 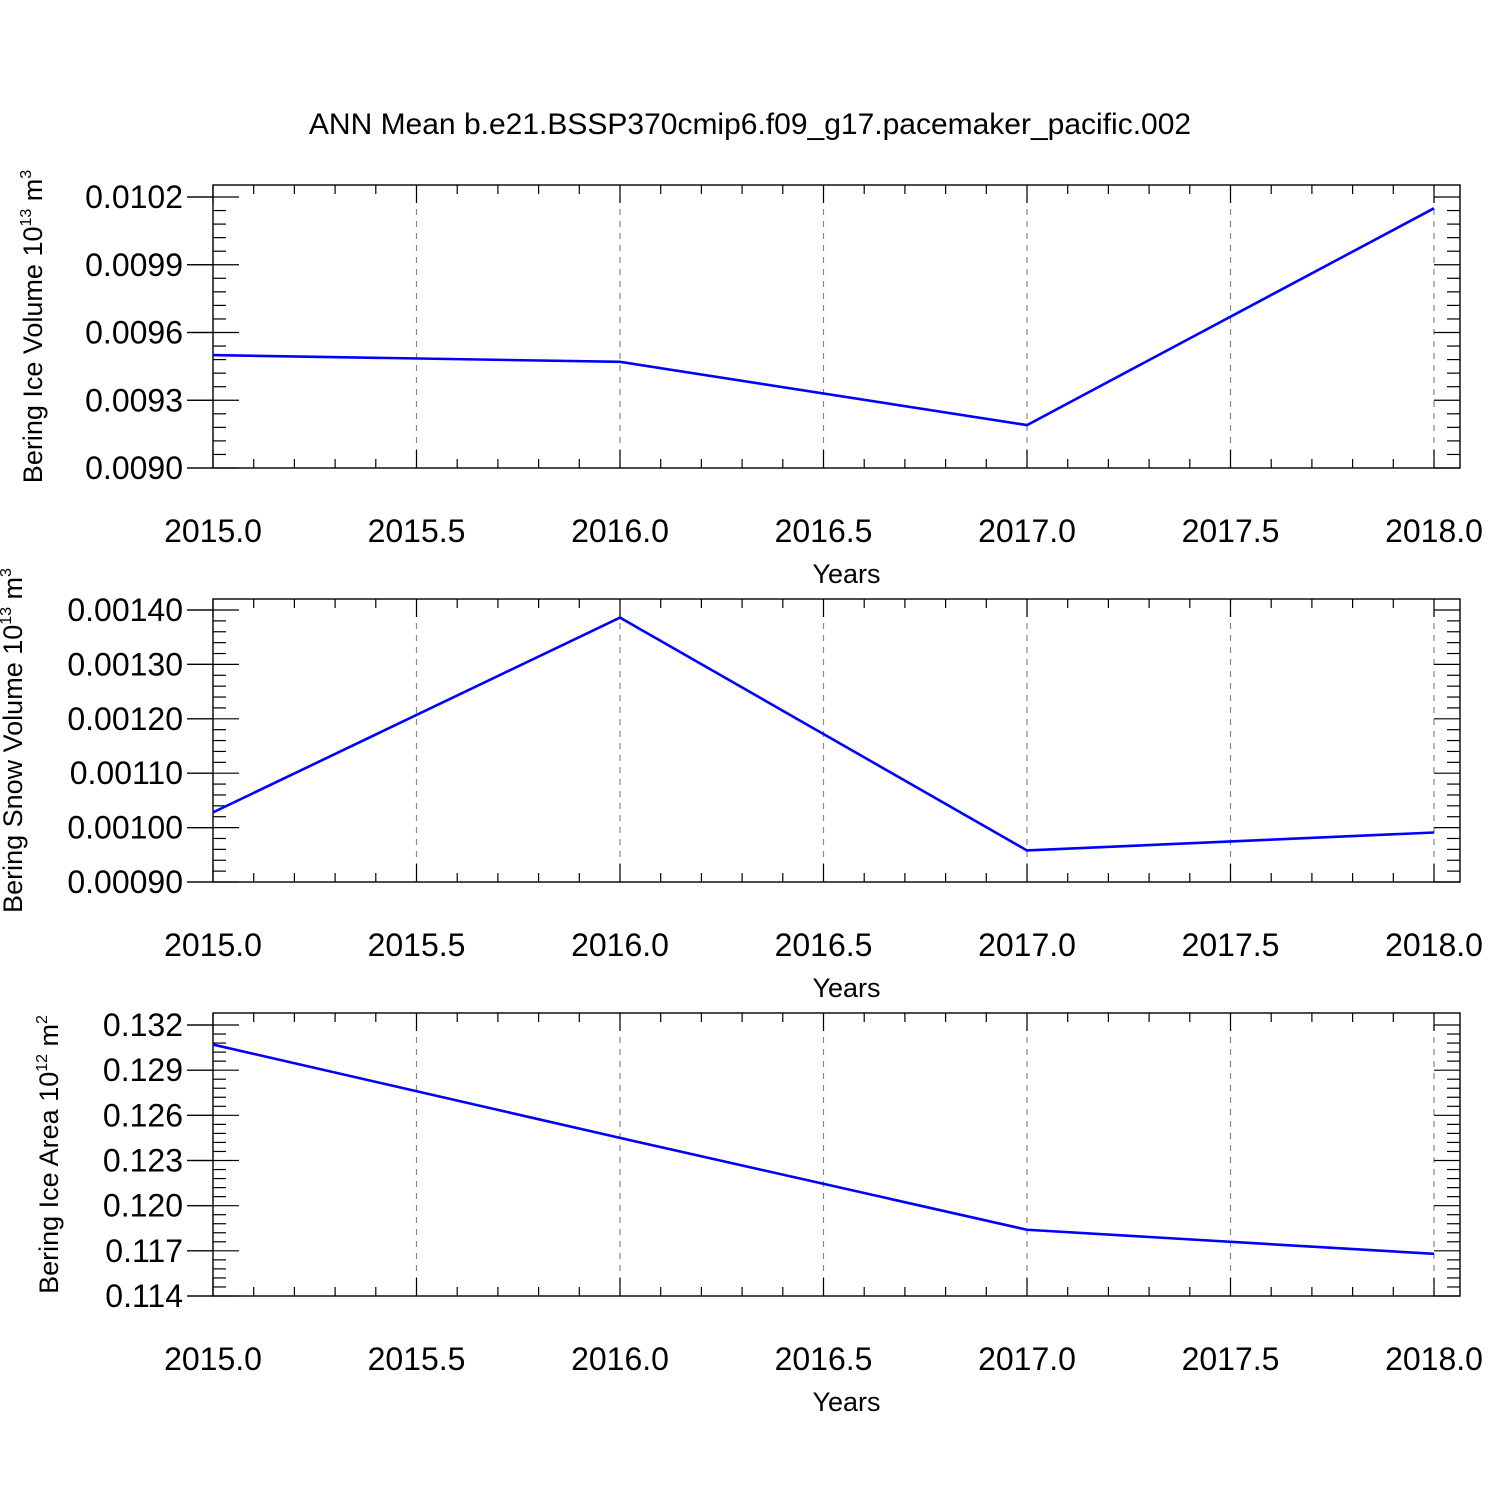 I want to click on y-tick-label: 0.129, so click(x=143, y=1070).